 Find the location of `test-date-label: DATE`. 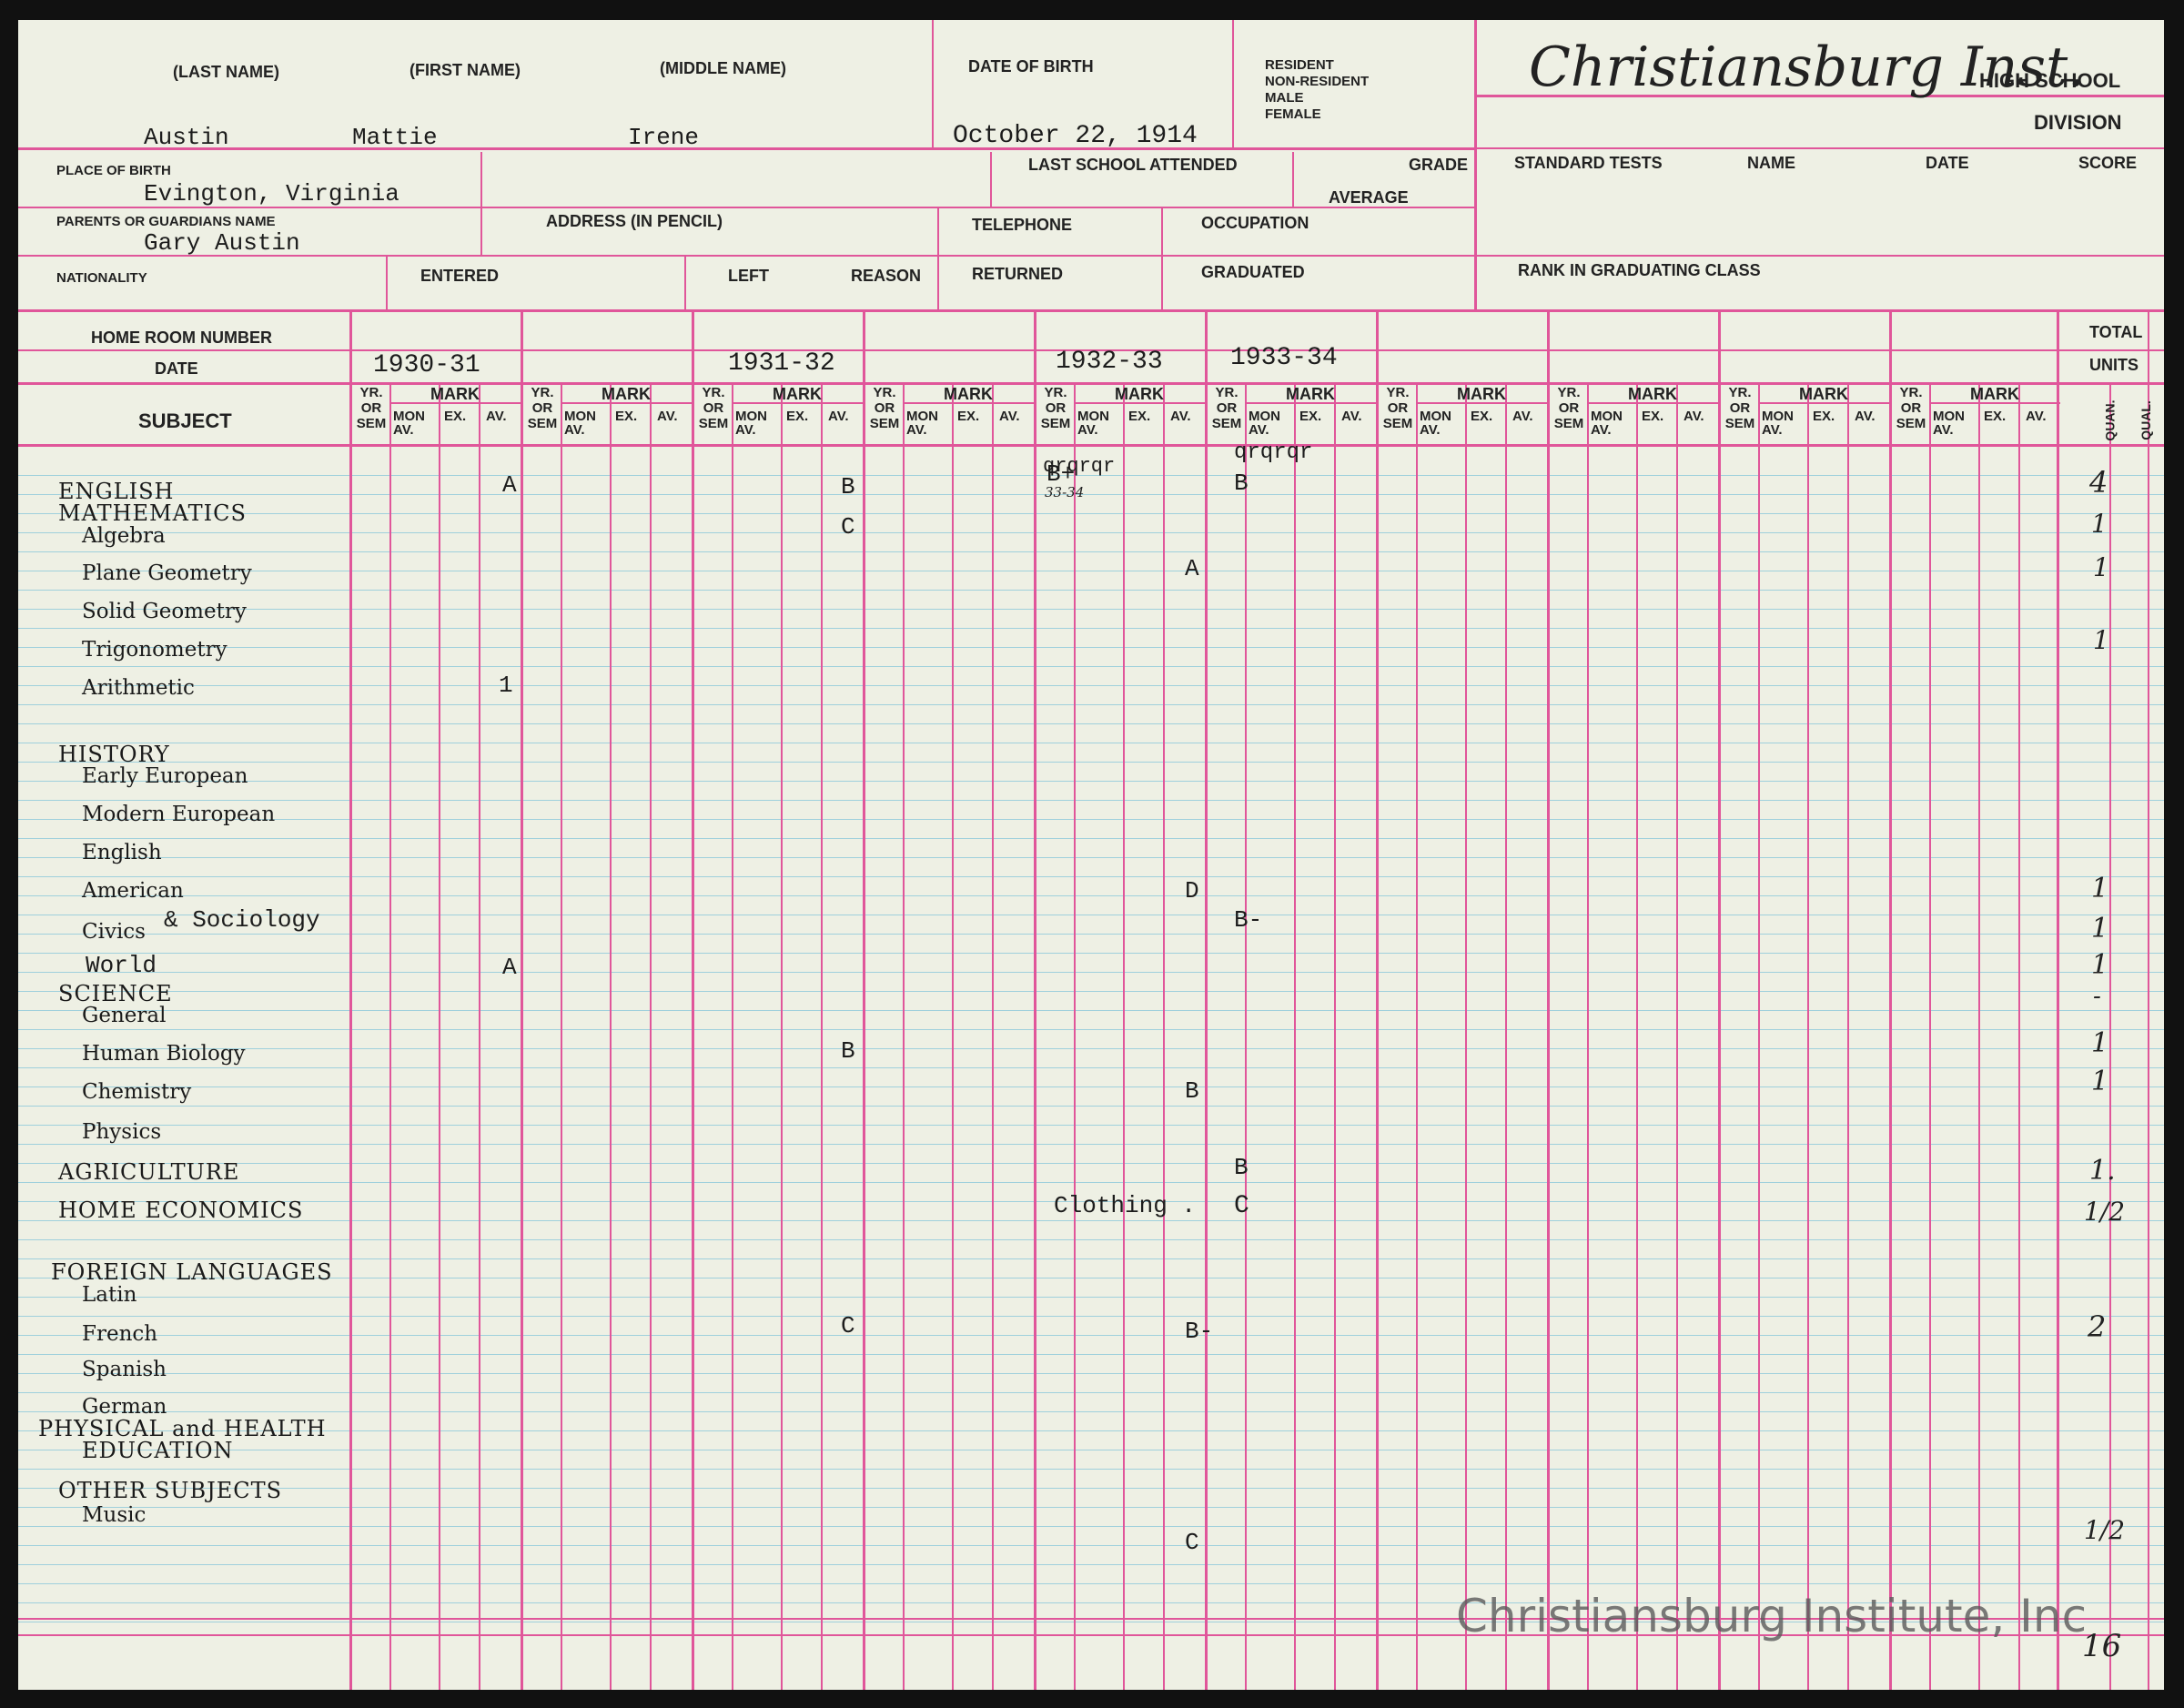

test-date-label: DATE is located at coordinates (1948, 163).